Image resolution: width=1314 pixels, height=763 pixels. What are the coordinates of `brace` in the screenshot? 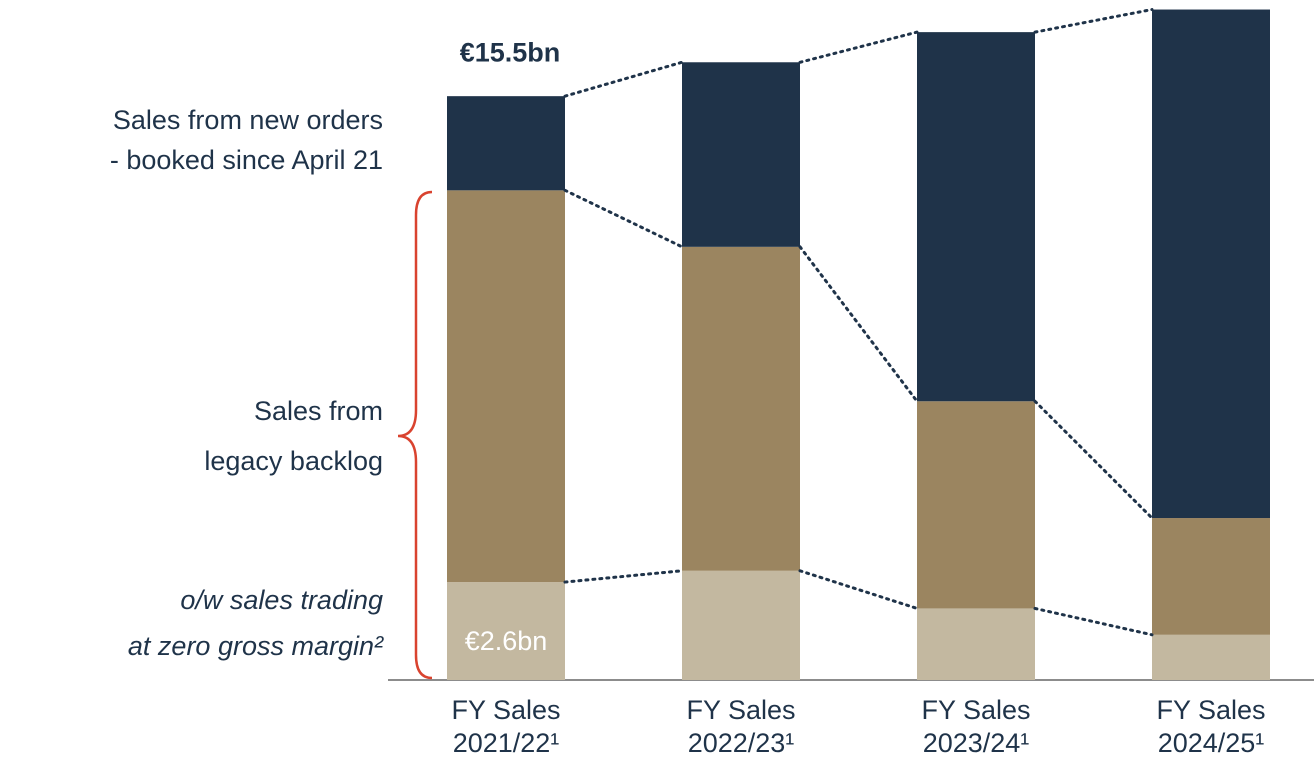 It's located at (415, 435).